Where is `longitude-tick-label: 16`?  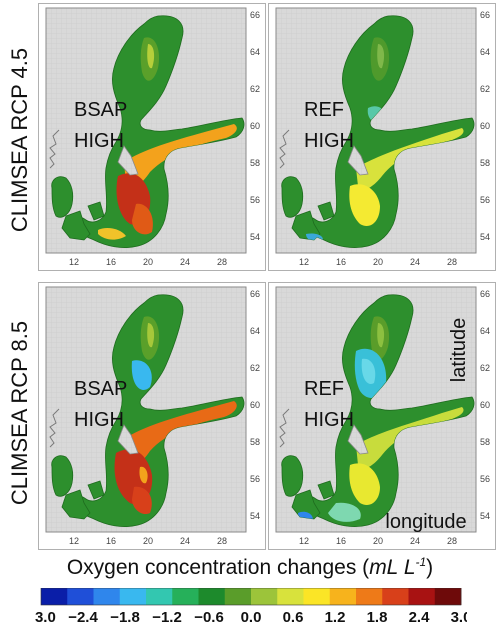
longitude-tick-label: 16 is located at coordinates (341, 541).